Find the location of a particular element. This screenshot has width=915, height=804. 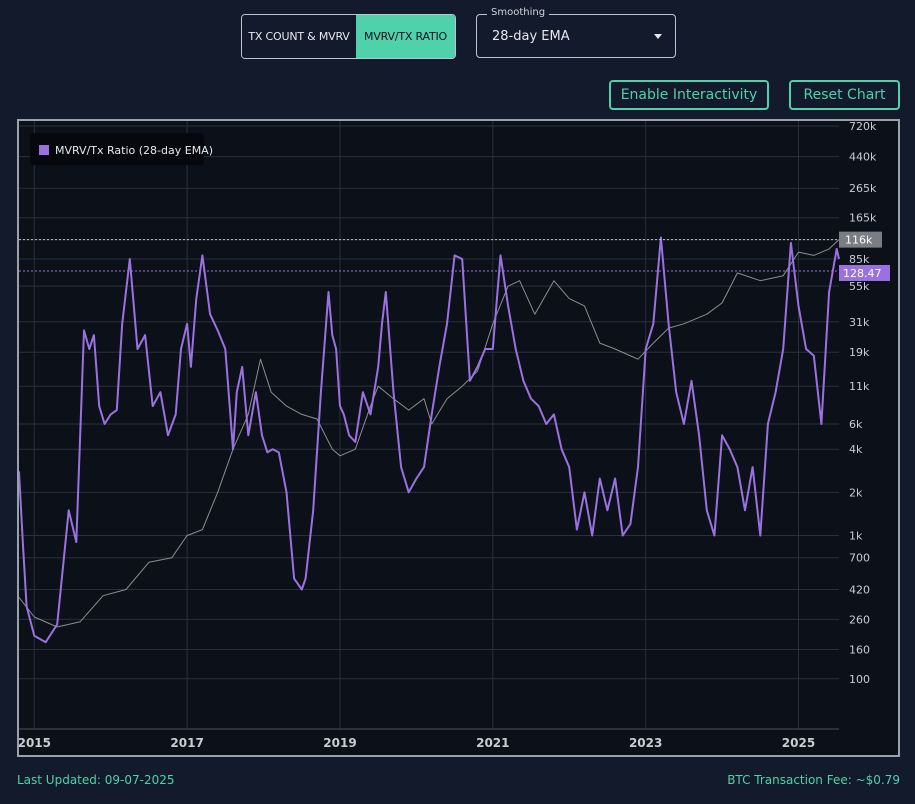

legend-swatch is located at coordinates (44, 150).